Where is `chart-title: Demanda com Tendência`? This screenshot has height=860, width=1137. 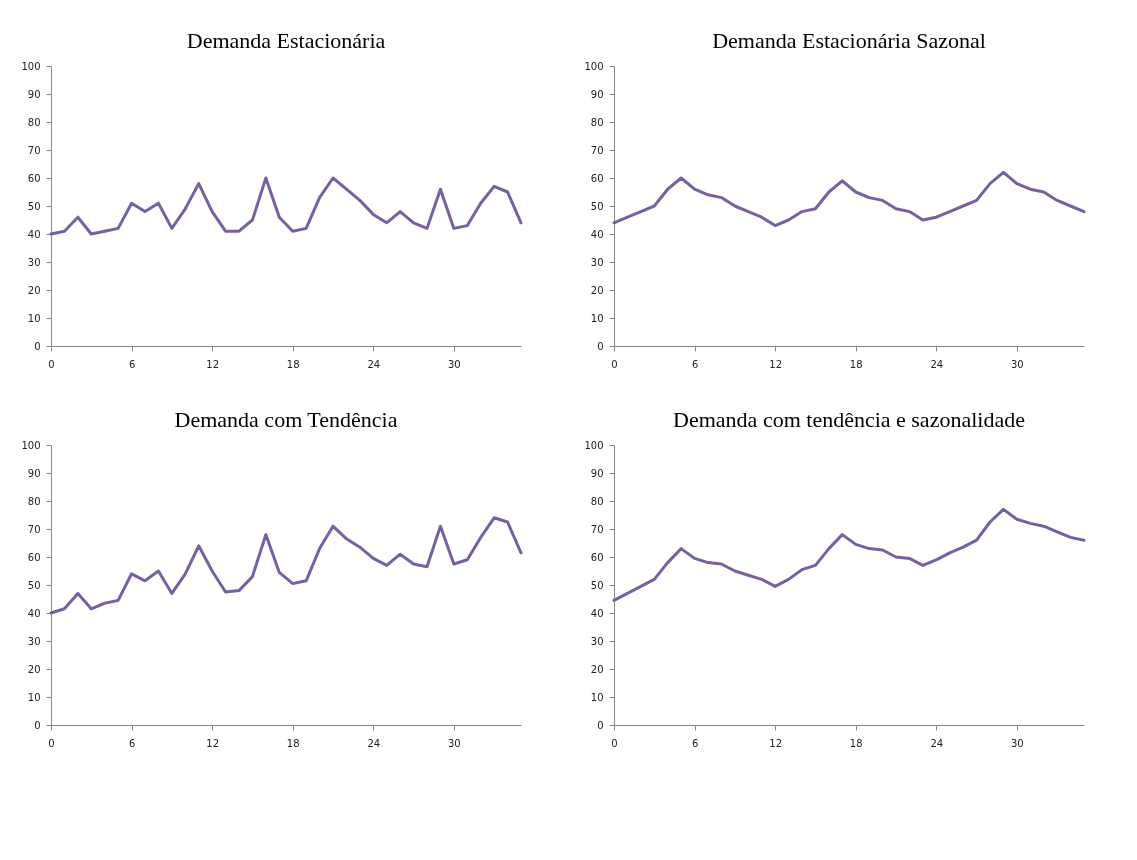
chart-title: Demanda com Tendência is located at coordinates (286, 419).